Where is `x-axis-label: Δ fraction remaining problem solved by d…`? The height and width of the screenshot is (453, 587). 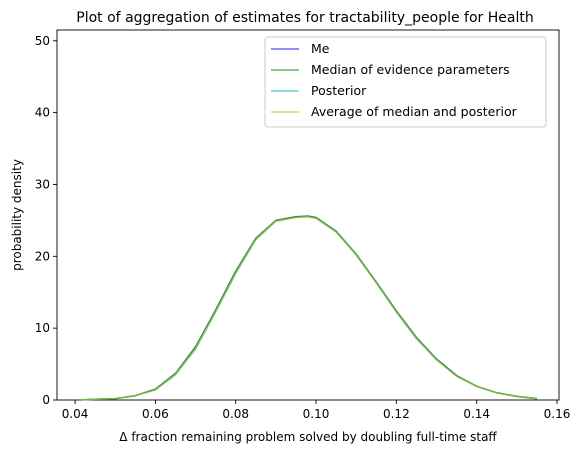 x-axis-label: Δ fraction remaining problem solved by d… is located at coordinates (308, 437).